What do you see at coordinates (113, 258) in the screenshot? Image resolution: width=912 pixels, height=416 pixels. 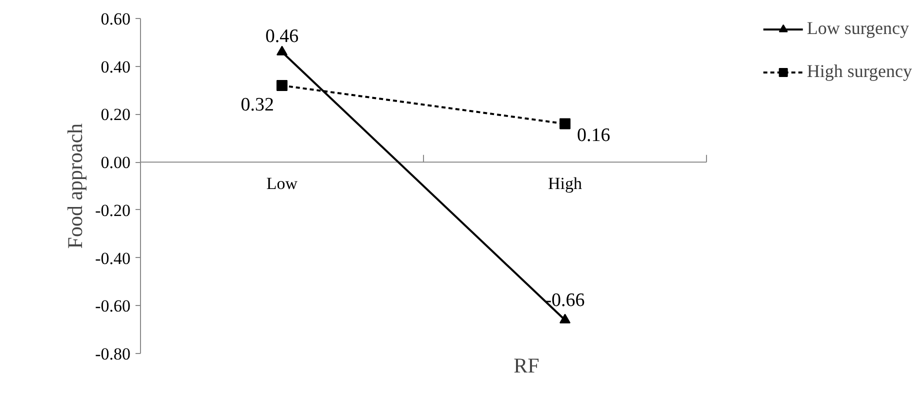 I see `y-tick-label: -0.40` at bounding box center [113, 258].